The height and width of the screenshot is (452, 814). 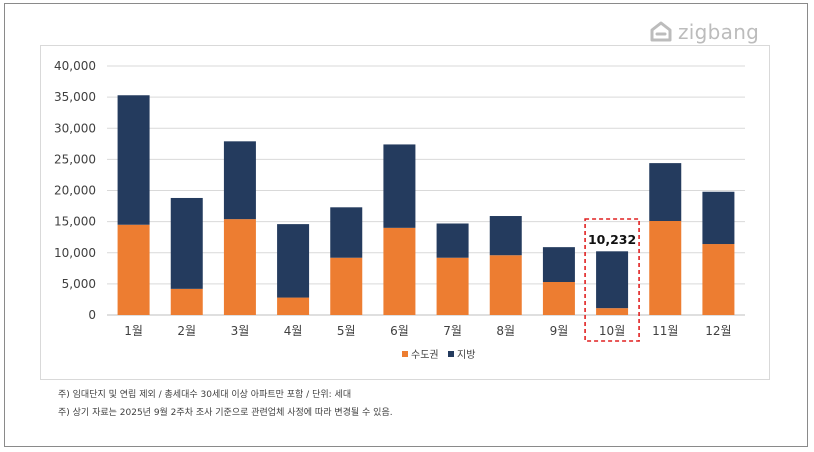 I want to click on highlight-box, so click(x=612, y=280).